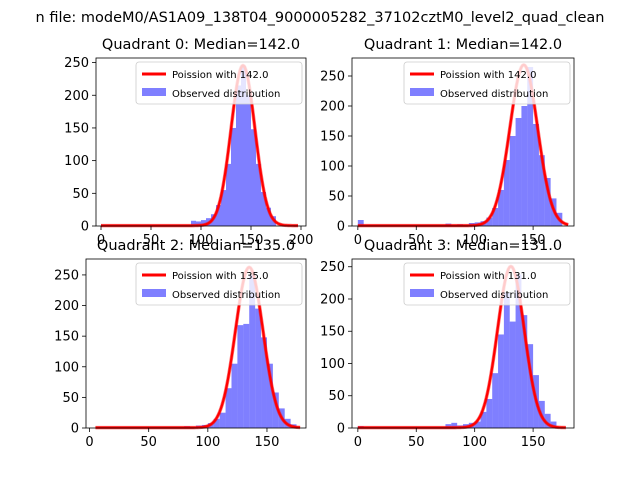 This screenshot has height=480, width=640. I want to click on panel-title: Quadrant 3: Median=131.0, so click(463, 246).